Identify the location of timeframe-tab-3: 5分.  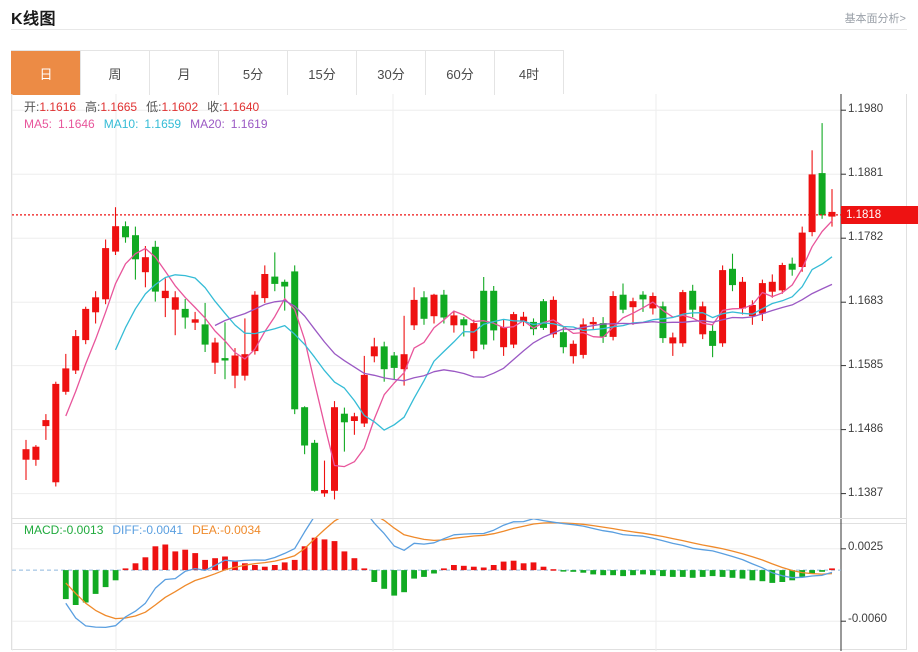
(252, 73).